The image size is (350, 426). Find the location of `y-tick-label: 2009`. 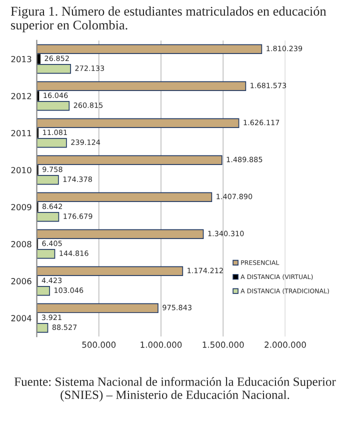

y-tick-label: 2009 is located at coordinates (21, 207).